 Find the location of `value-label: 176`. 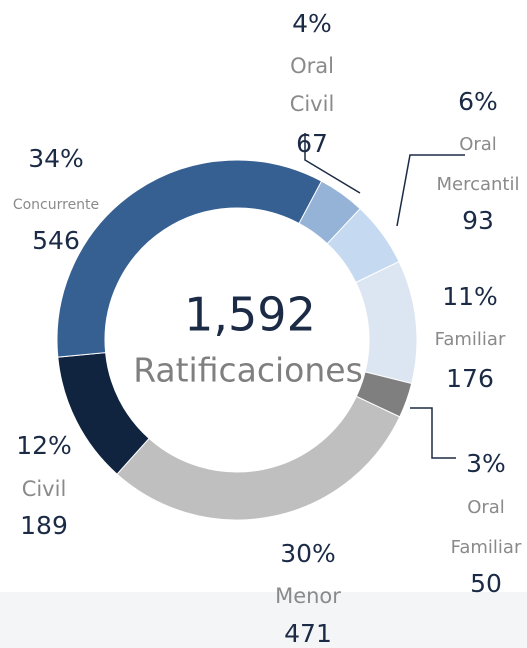

value-label: 176 is located at coordinates (470, 378).